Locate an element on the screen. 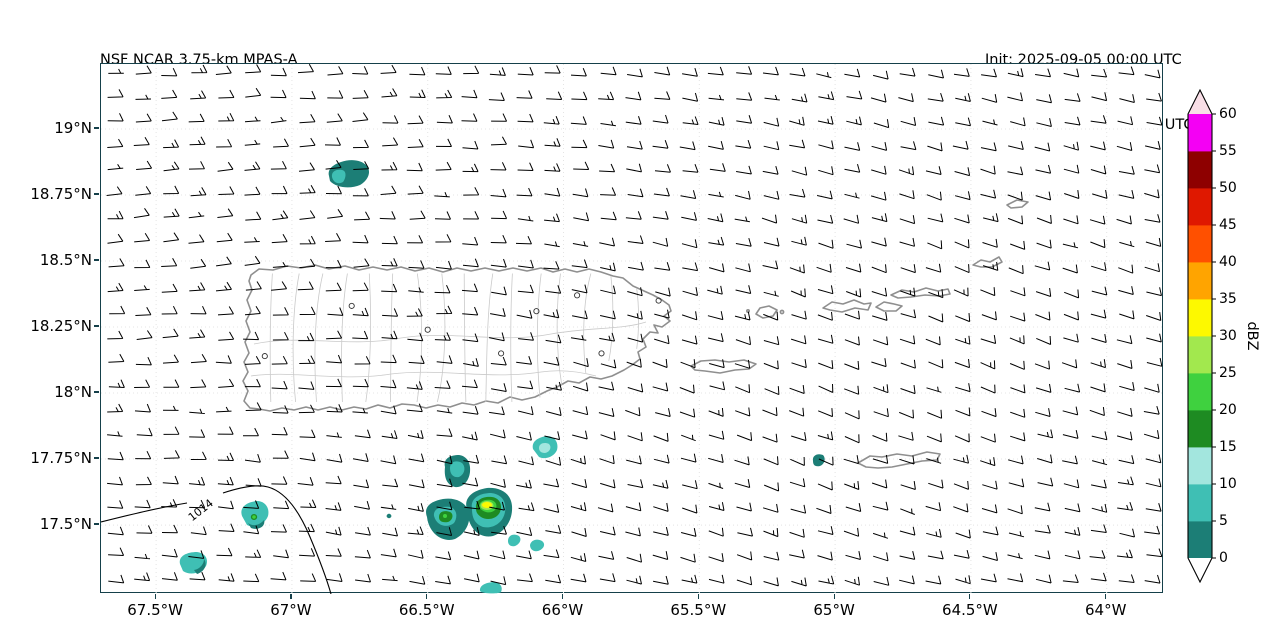 This screenshot has width=1280, height=639. colorbar-tick-label: 20 is located at coordinates (1228, 410).